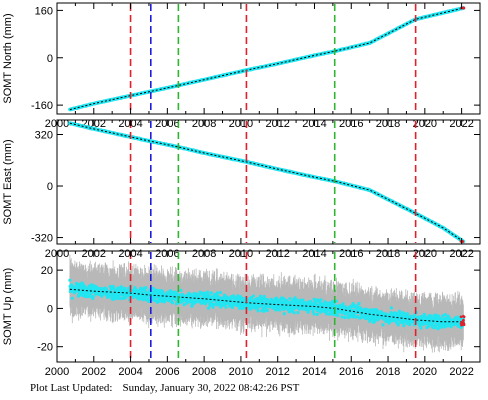 The width and height of the screenshot is (488, 400). Describe the element at coordinates (71, 388) in the screenshot. I see `footer-label: Plot Last Updated:` at that location.